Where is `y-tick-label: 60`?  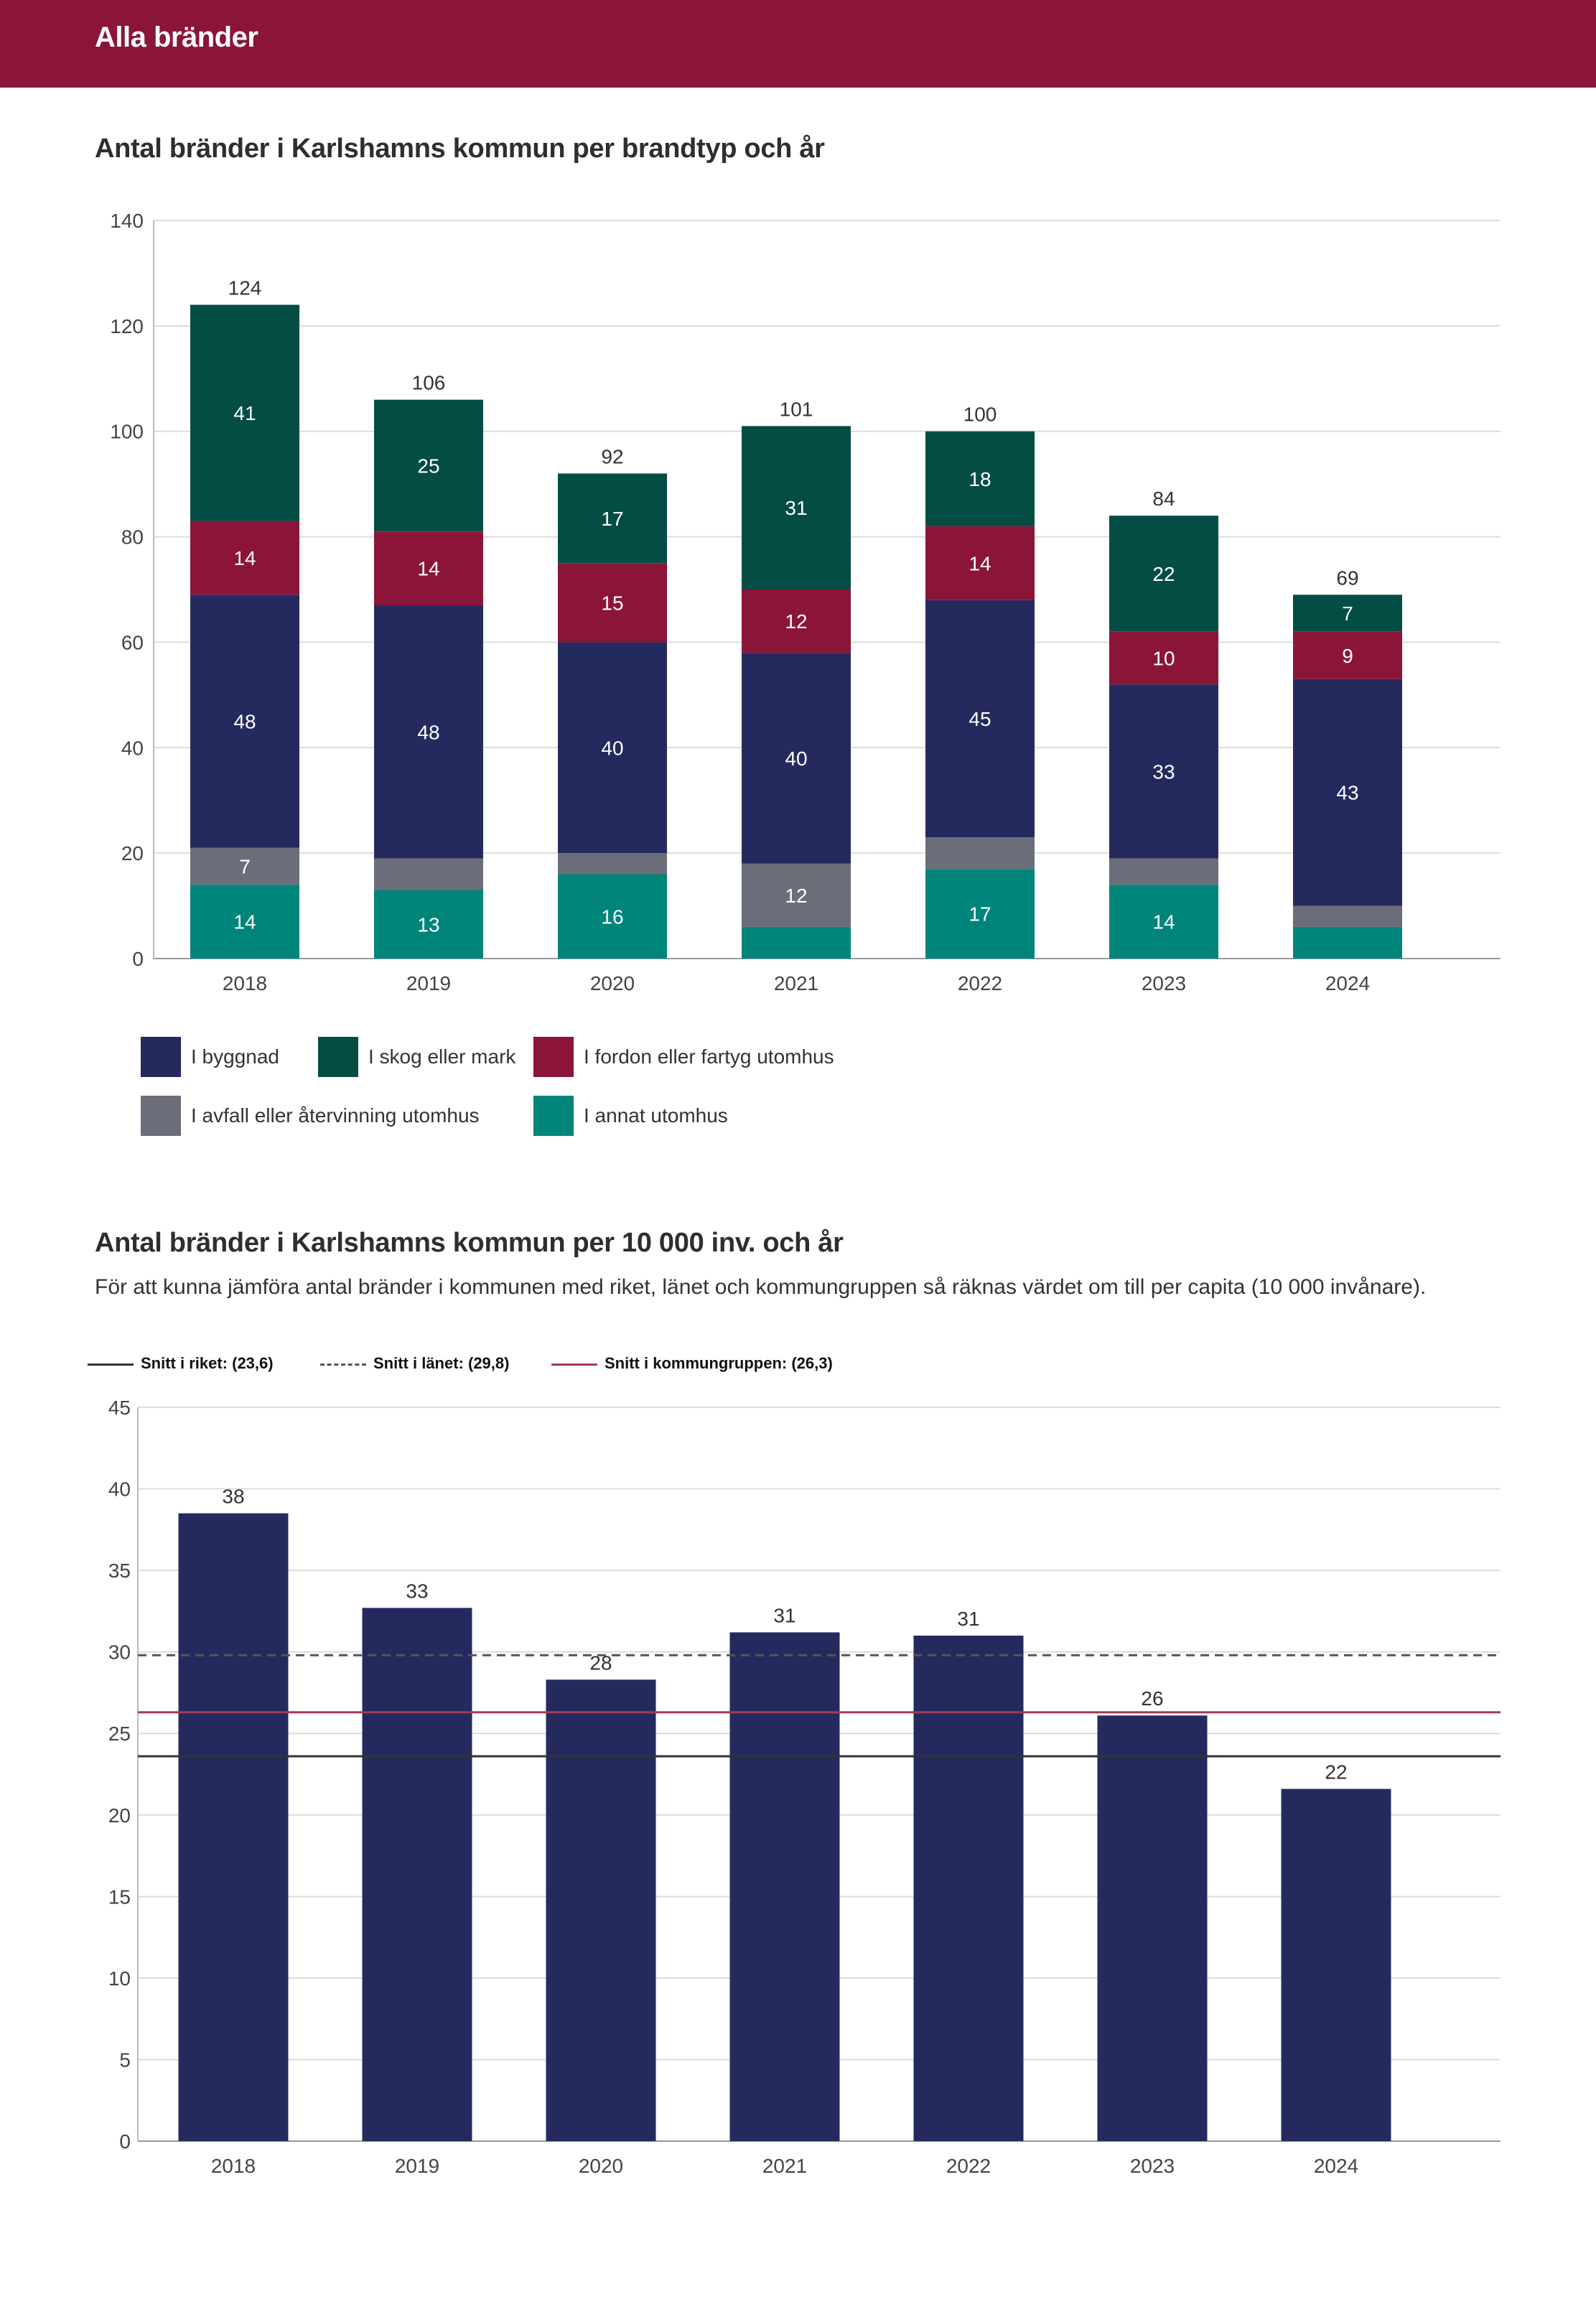
y-tick-label: 60 is located at coordinates (132, 642).